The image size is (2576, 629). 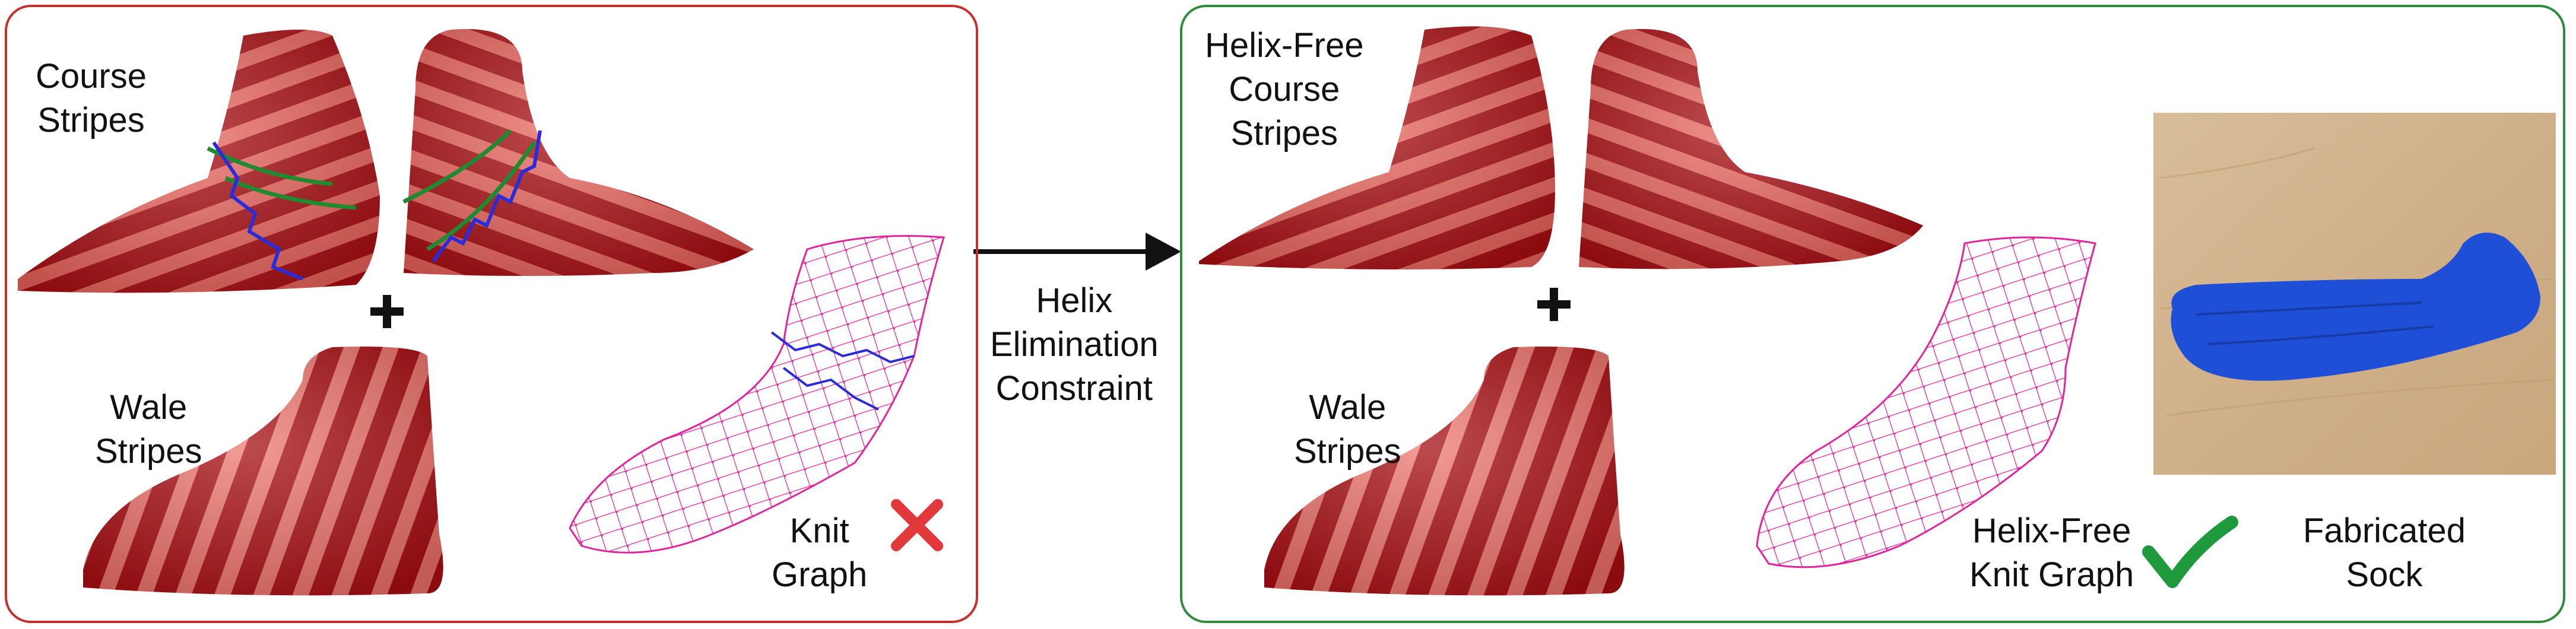 I want to click on right-knit-graph-label: Helix-Free Knit Graph, so click(x=2051, y=553).